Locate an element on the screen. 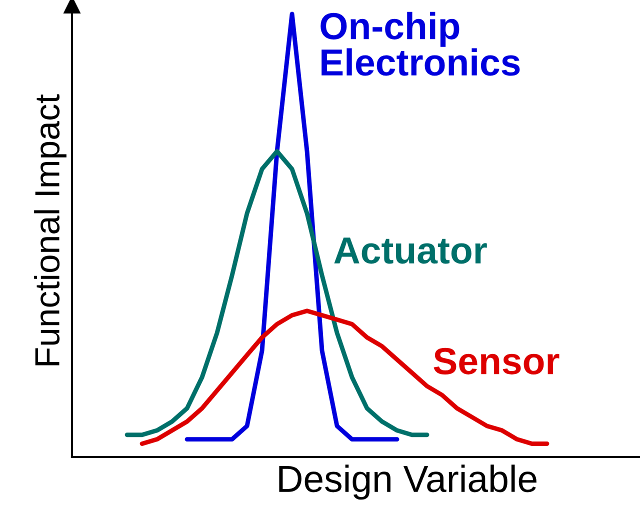  series-label: Actuator is located at coordinates (410, 251).